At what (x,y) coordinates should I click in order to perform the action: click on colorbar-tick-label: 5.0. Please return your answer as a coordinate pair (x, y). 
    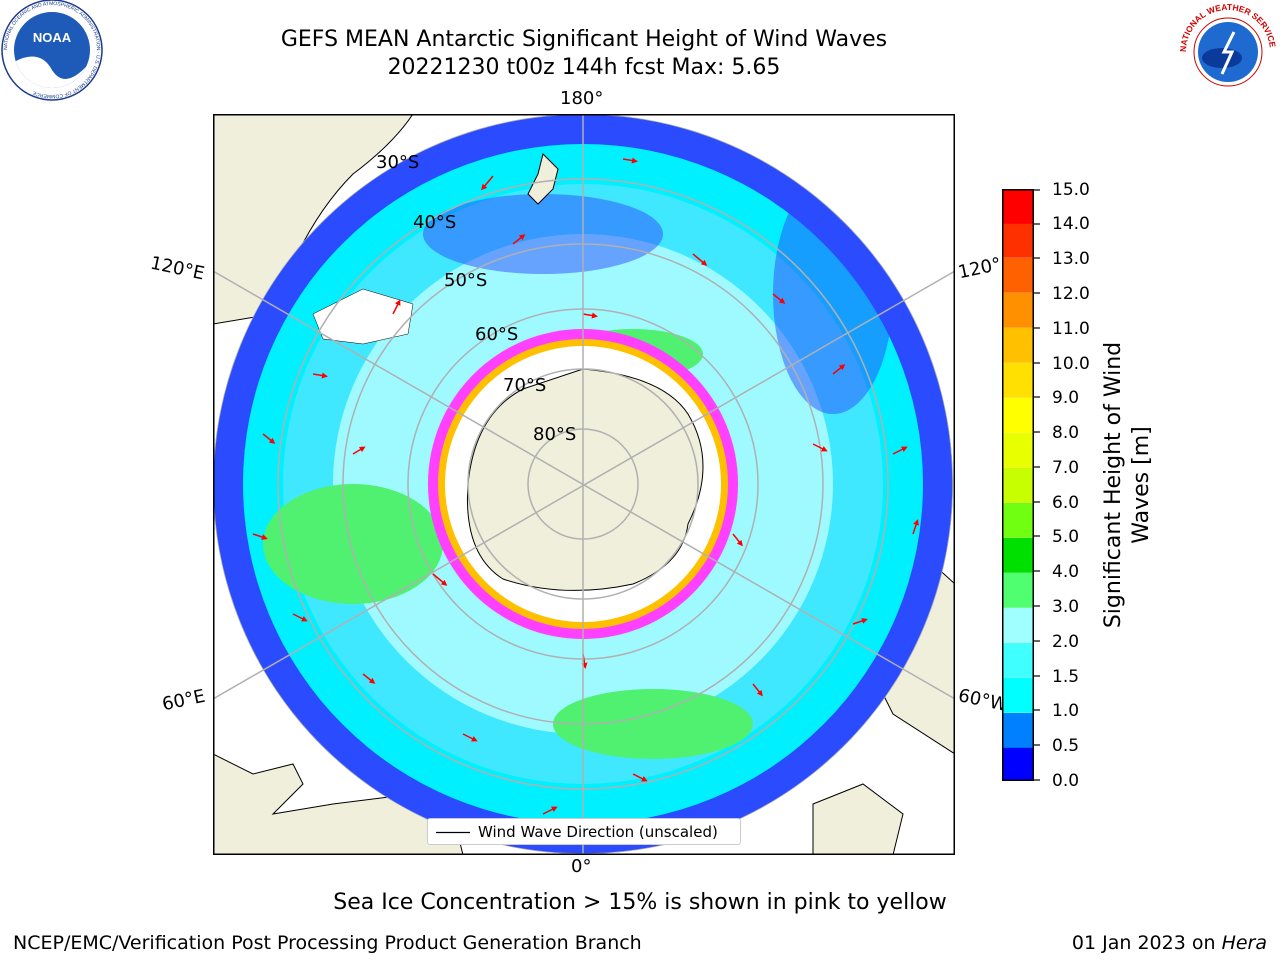
    Looking at the image, I should click on (1066, 537).